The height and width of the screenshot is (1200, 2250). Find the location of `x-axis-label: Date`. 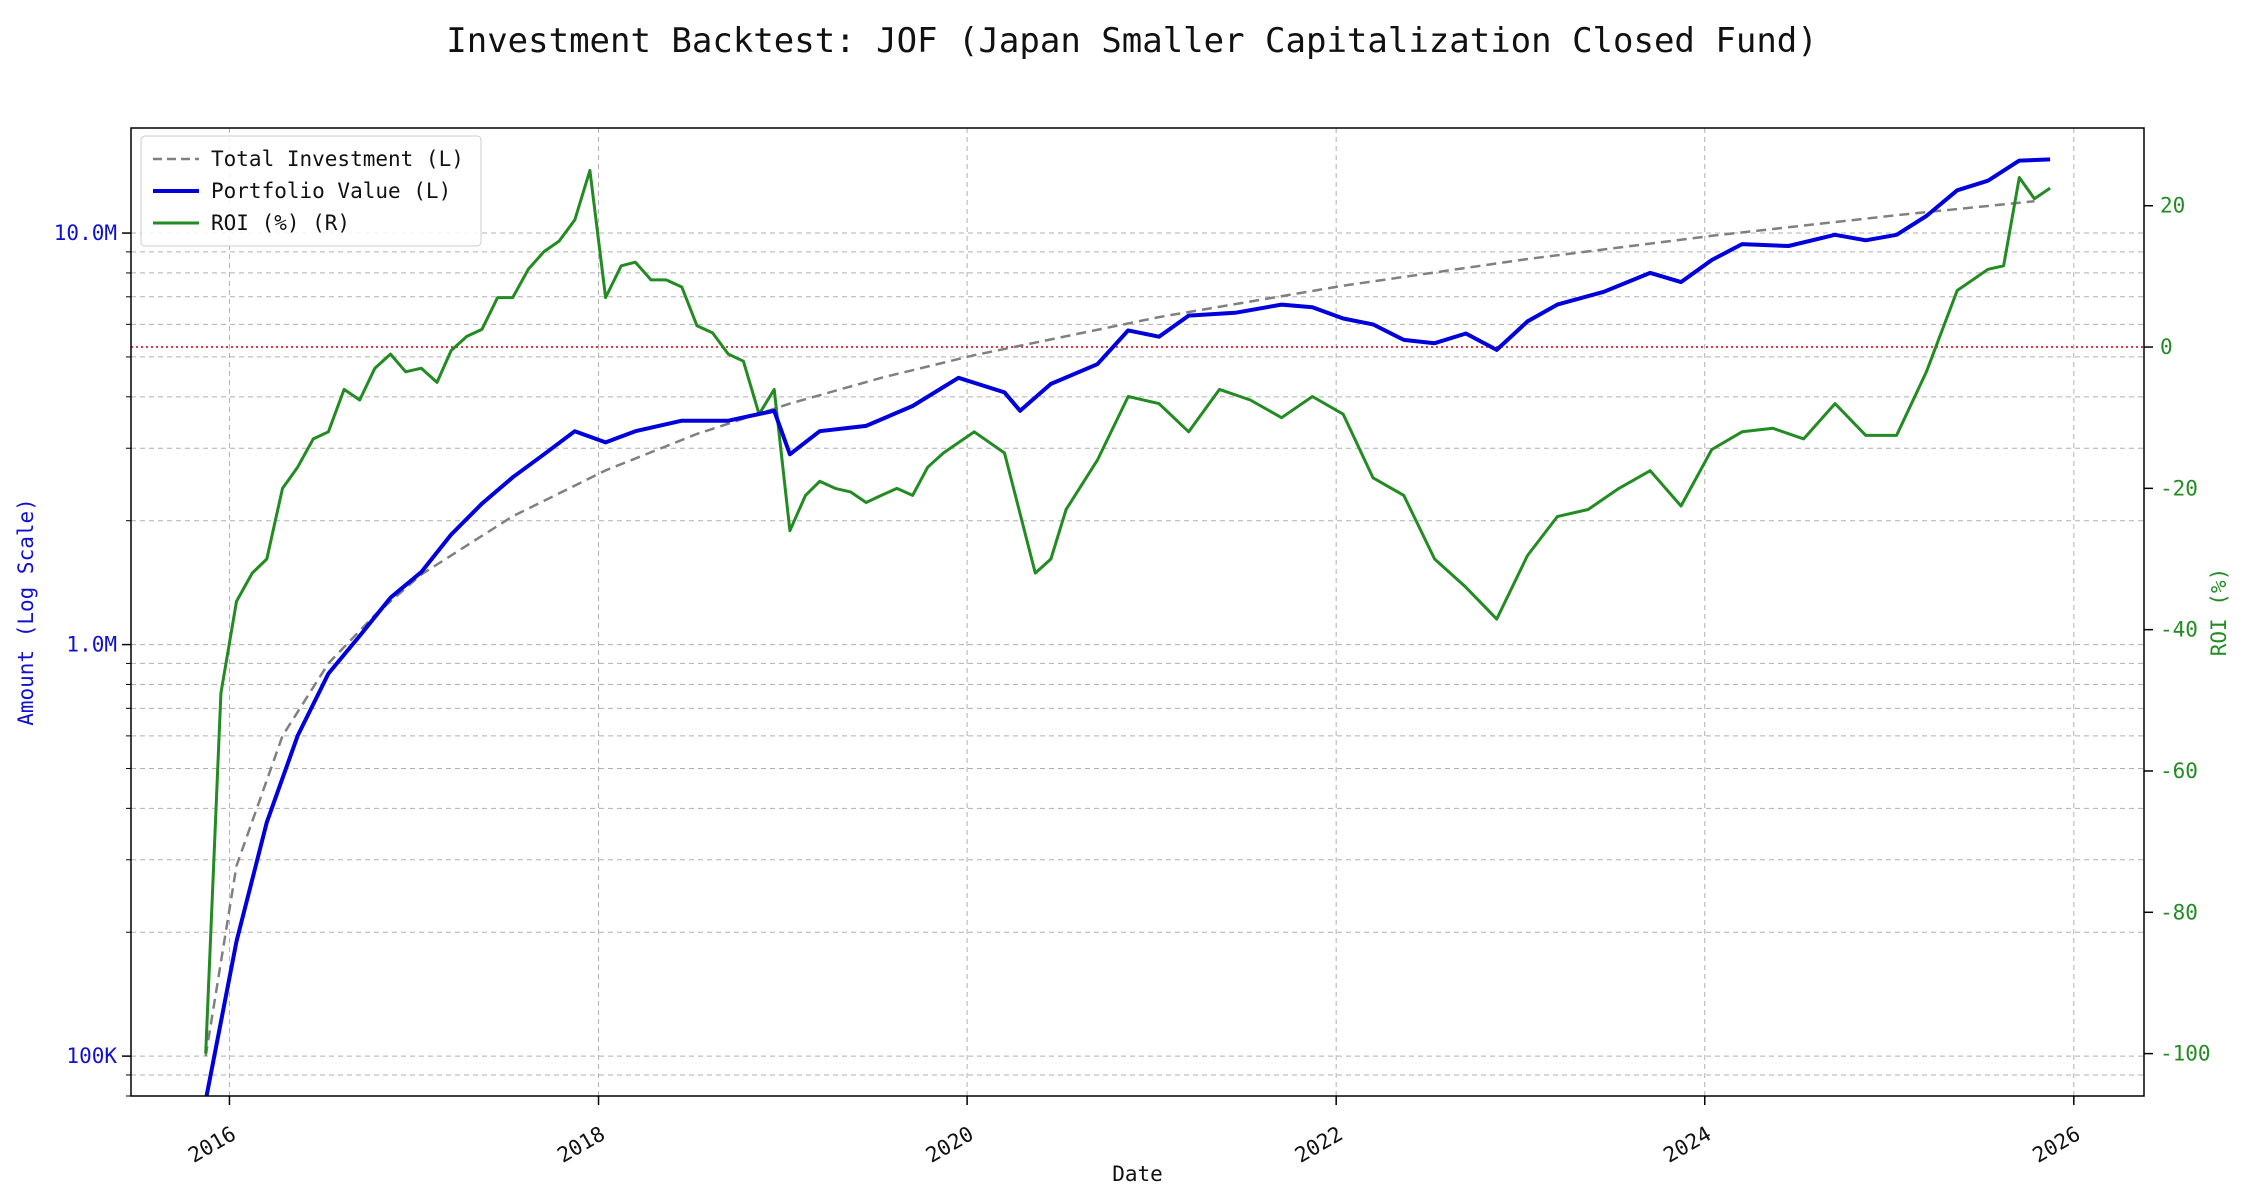

x-axis-label: Date is located at coordinates (1137, 1174).